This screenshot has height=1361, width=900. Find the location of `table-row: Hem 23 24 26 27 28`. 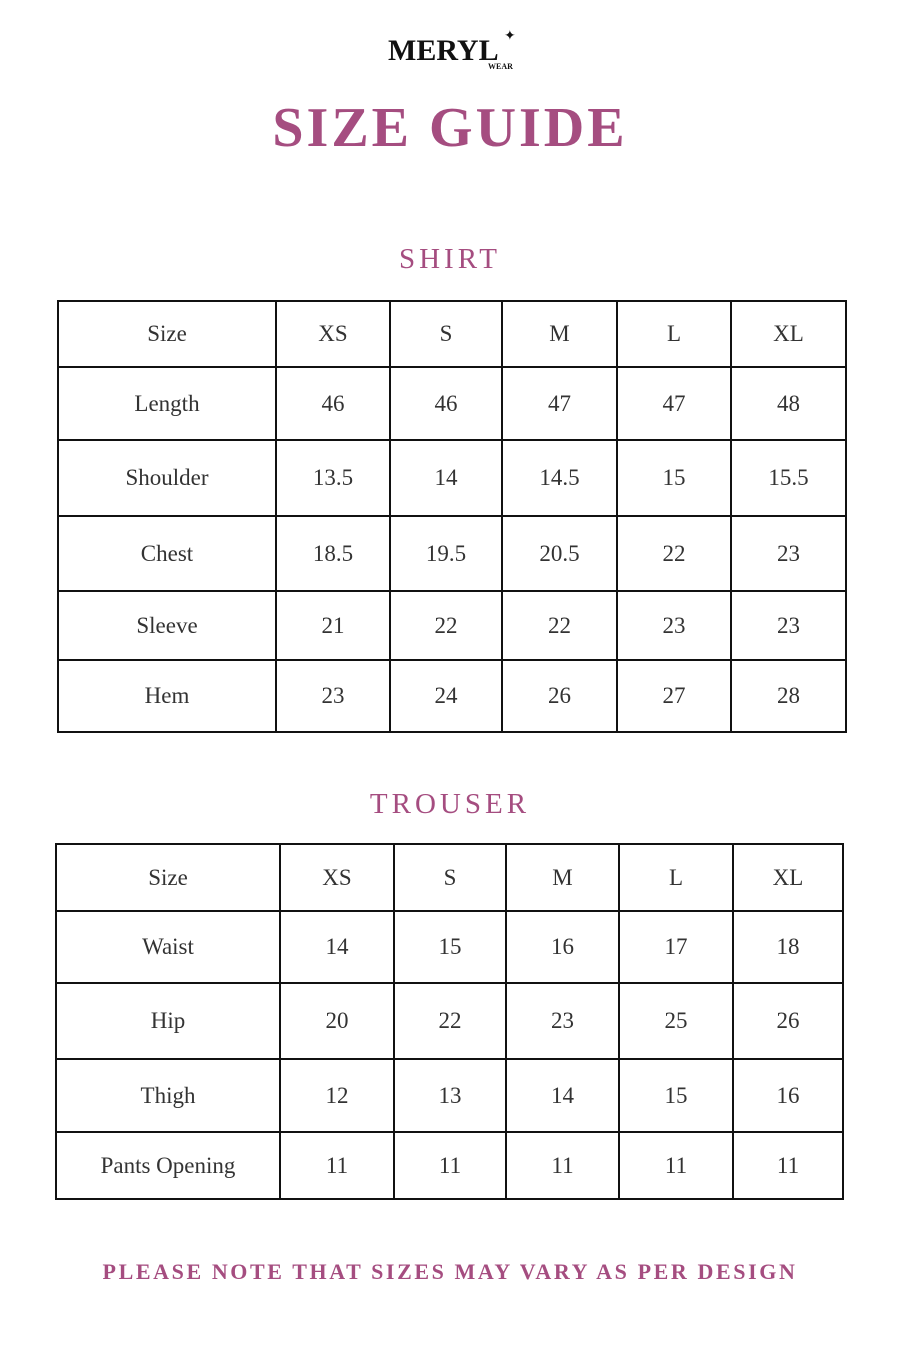

table-row: Hem 23 24 26 27 28 is located at coordinates (452, 696).